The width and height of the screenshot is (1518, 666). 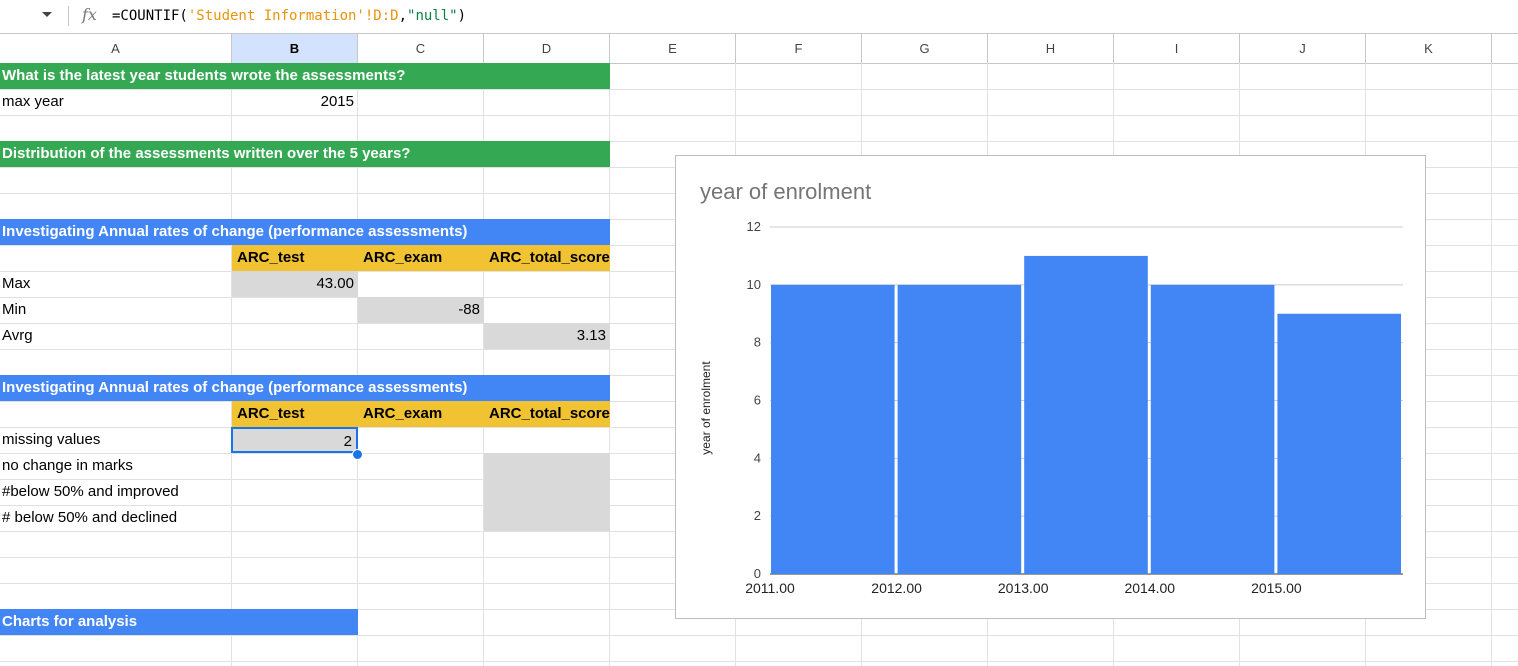 What do you see at coordinates (547, 518) in the screenshot?
I see `below-declined-total-cell` at bounding box center [547, 518].